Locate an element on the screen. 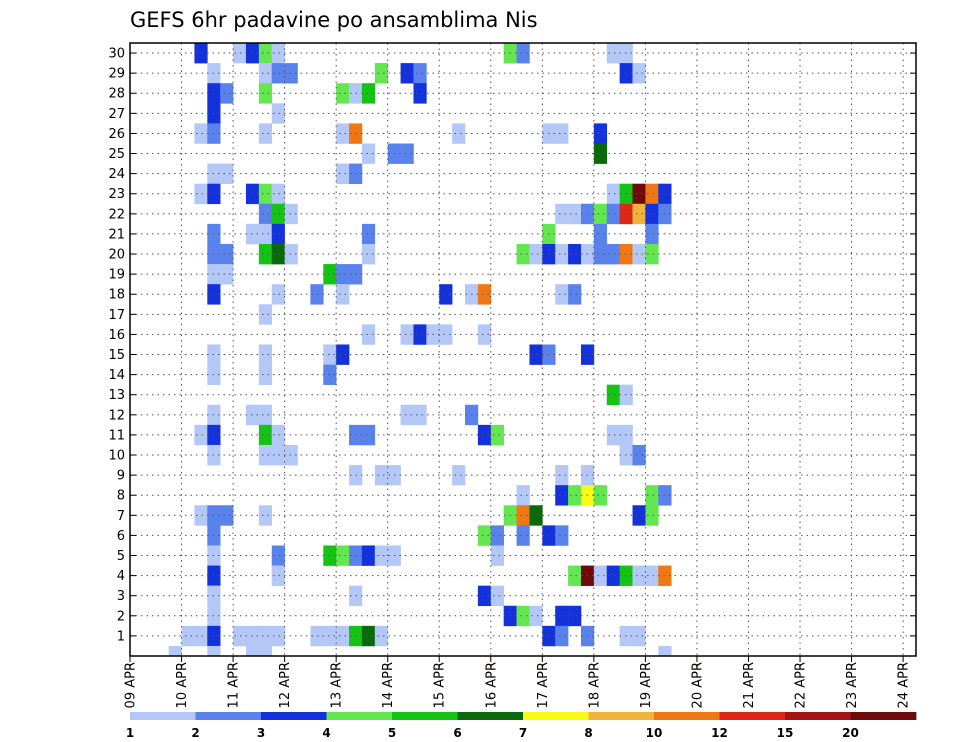 The image size is (960, 742). y-tick-label: 21 is located at coordinates (116, 234).